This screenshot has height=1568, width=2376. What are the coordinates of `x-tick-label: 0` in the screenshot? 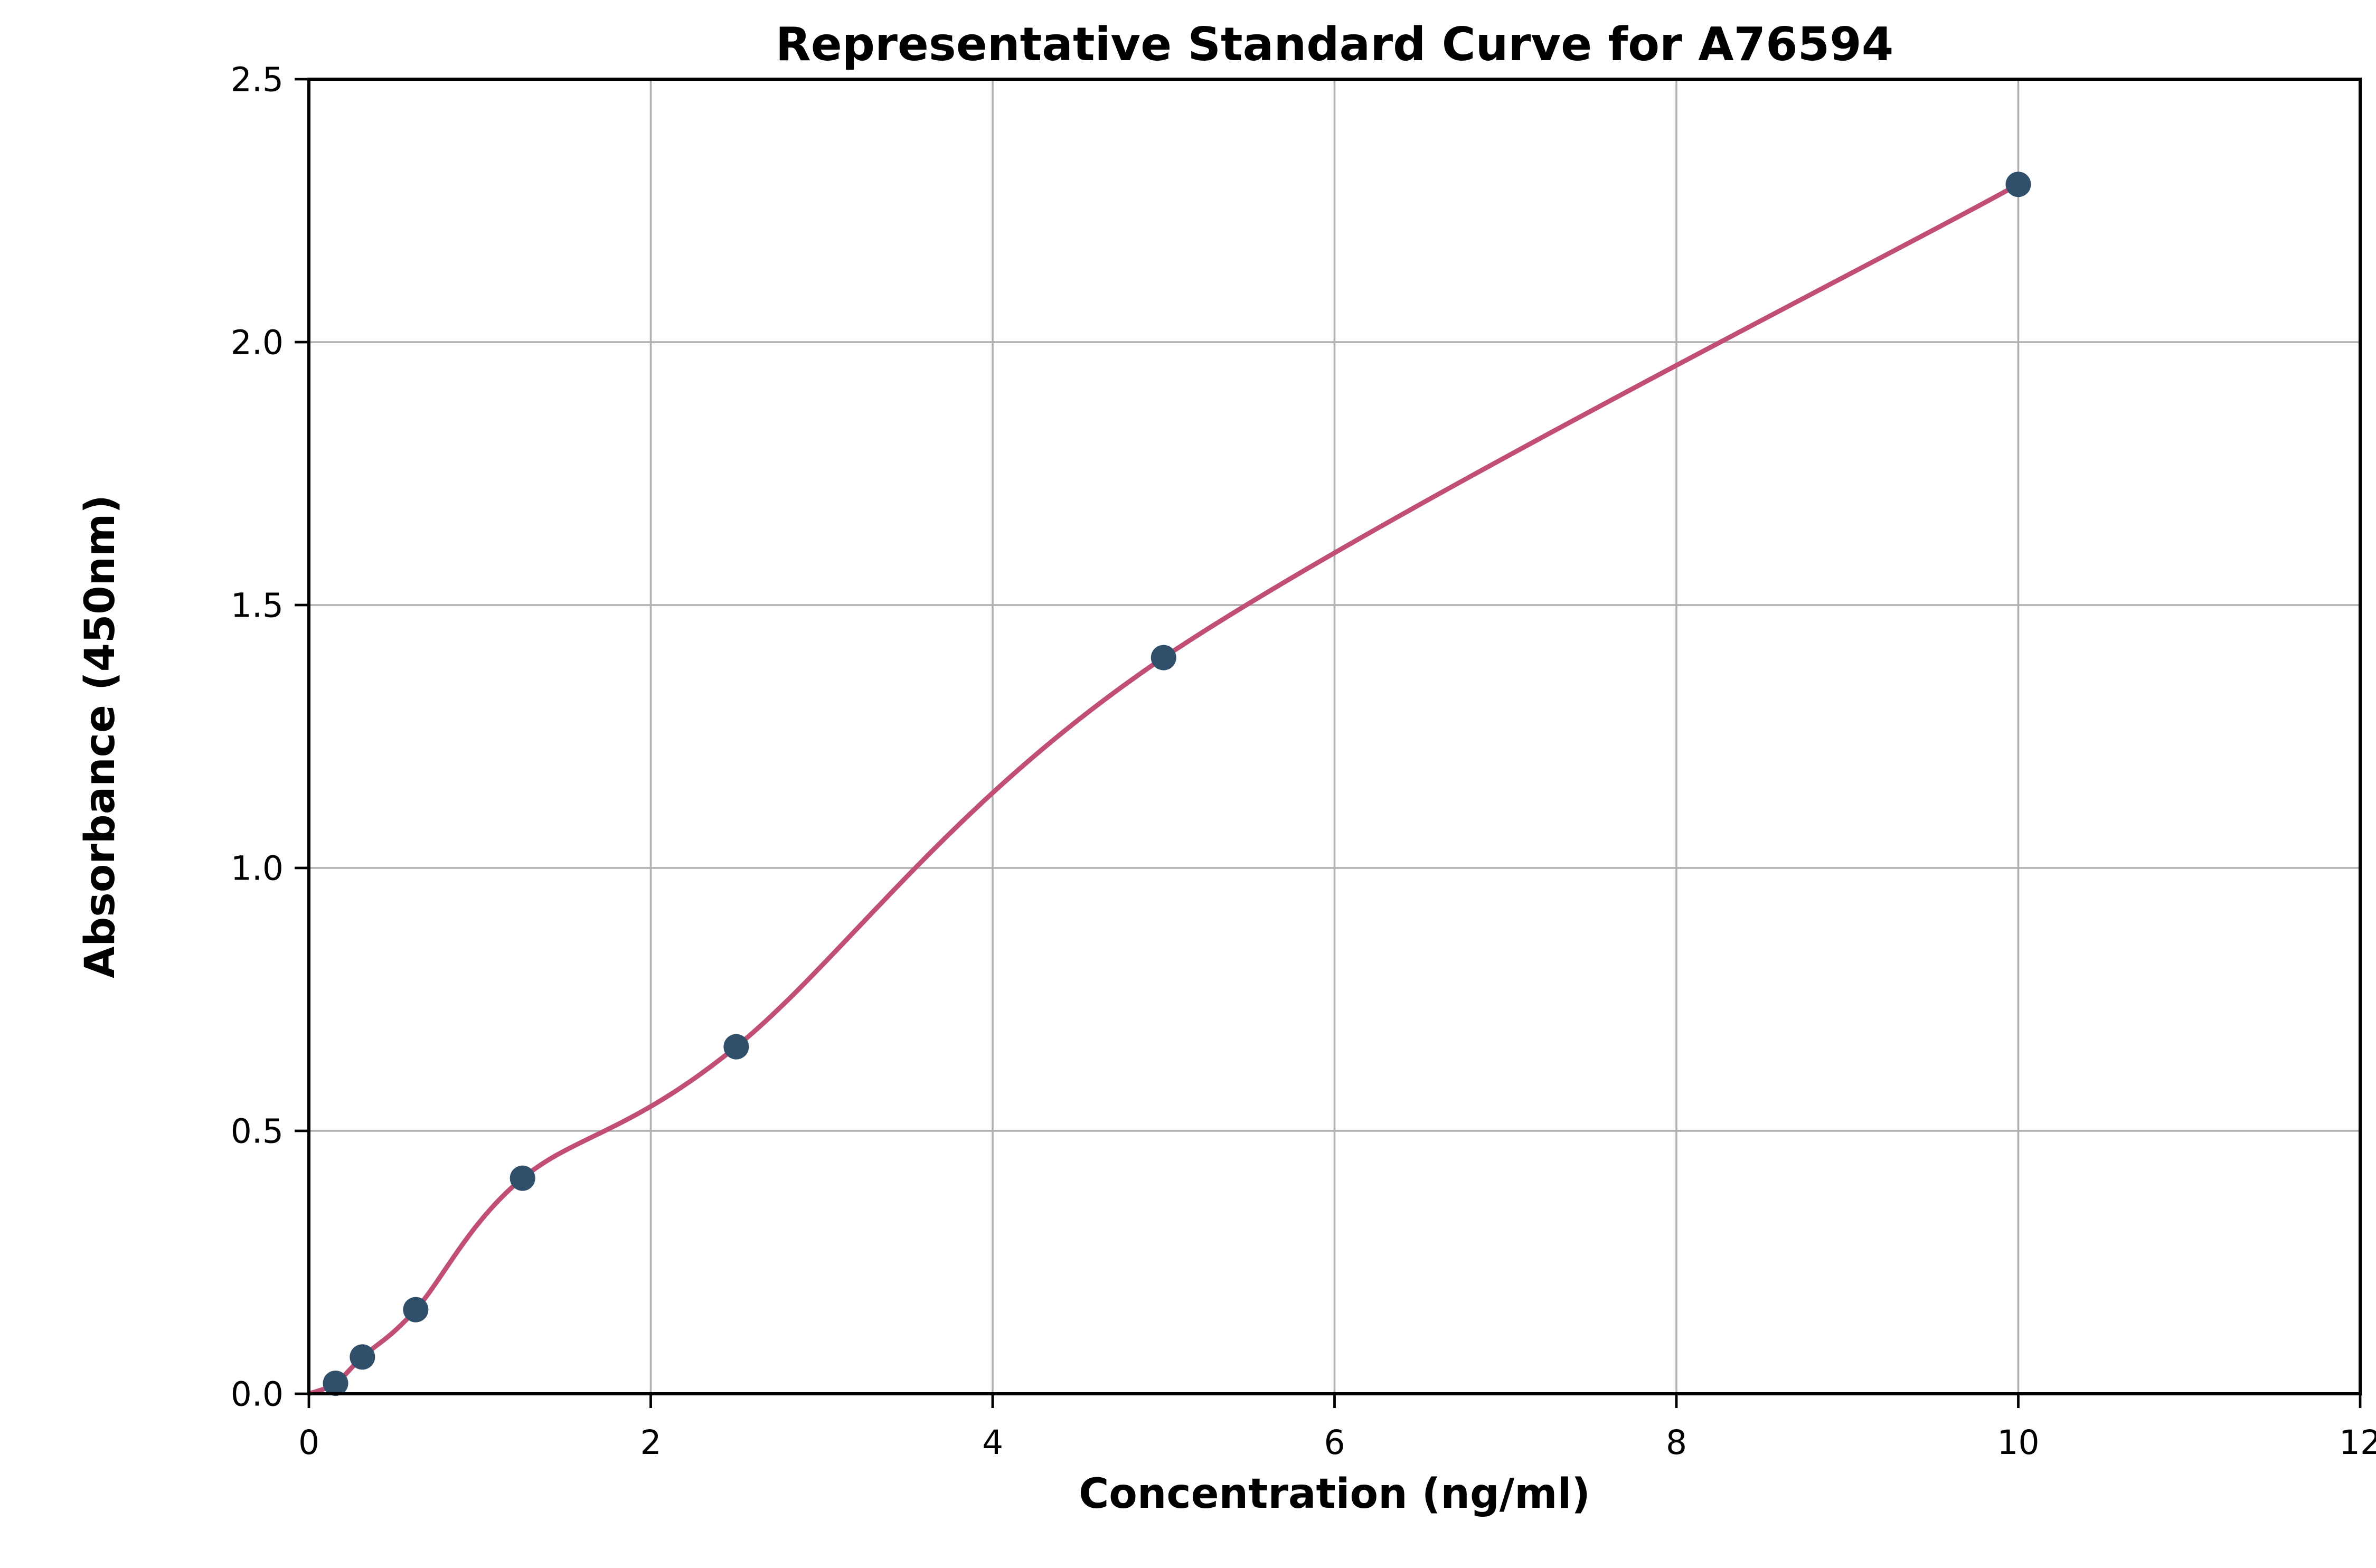 It's located at (308, 1442).